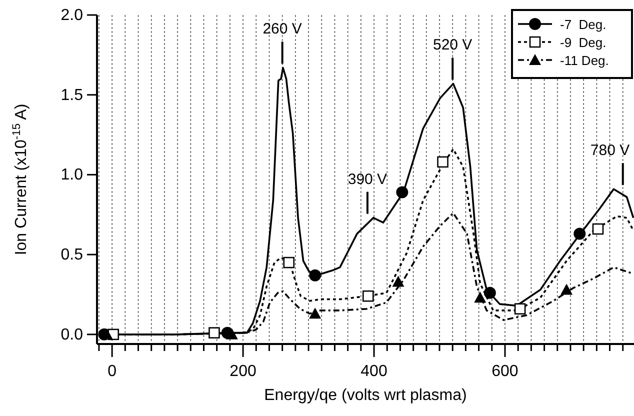  I want to click on annotation: 520 V, so click(452, 45).